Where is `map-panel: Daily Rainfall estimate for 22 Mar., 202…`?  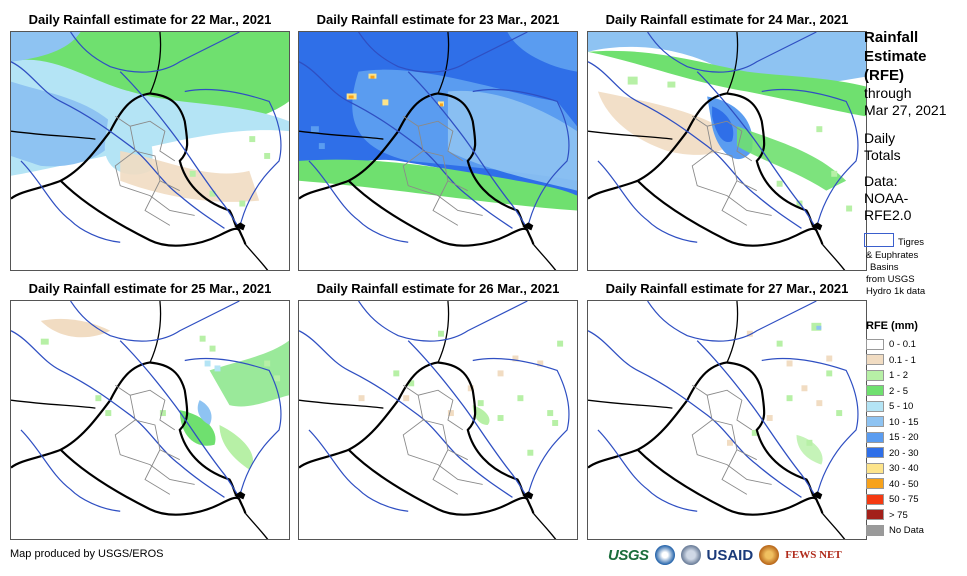 map-panel: Daily Rainfall estimate for 22 Mar., 202… is located at coordinates (150, 140).